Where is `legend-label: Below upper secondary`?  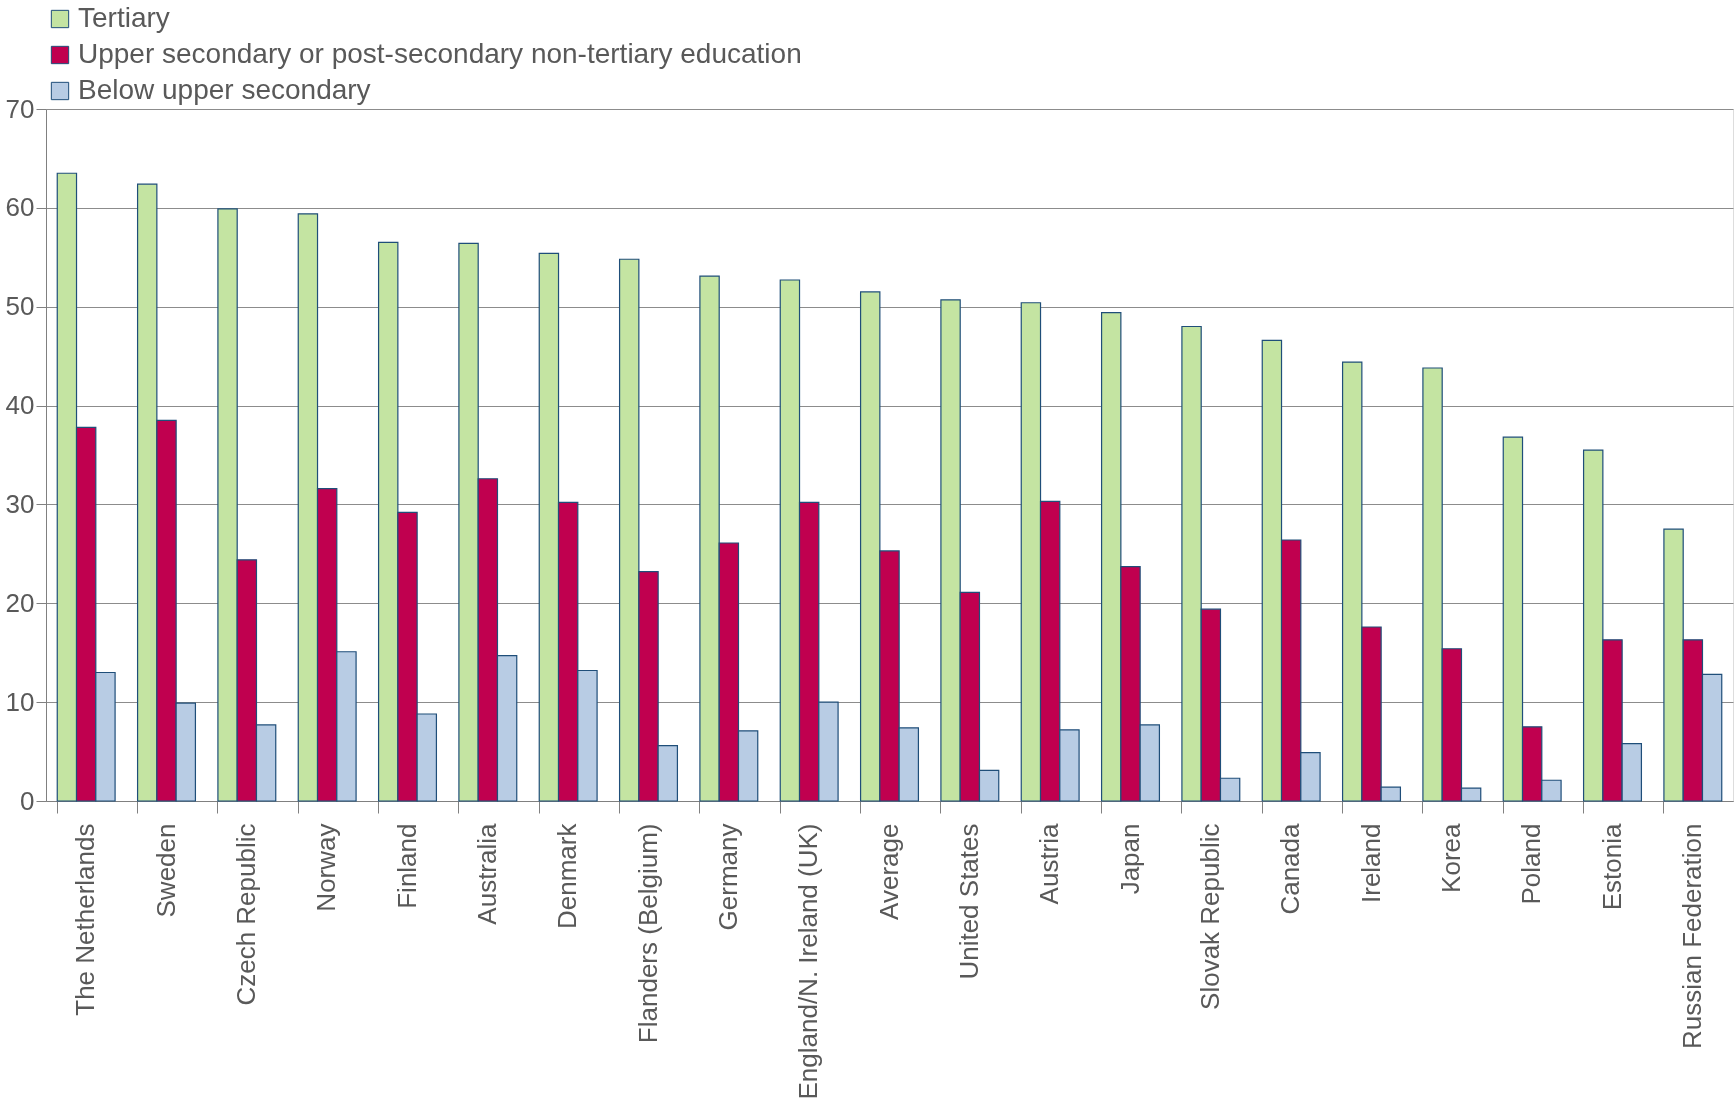
legend-label: Below upper secondary is located at coordinates (224, 89).